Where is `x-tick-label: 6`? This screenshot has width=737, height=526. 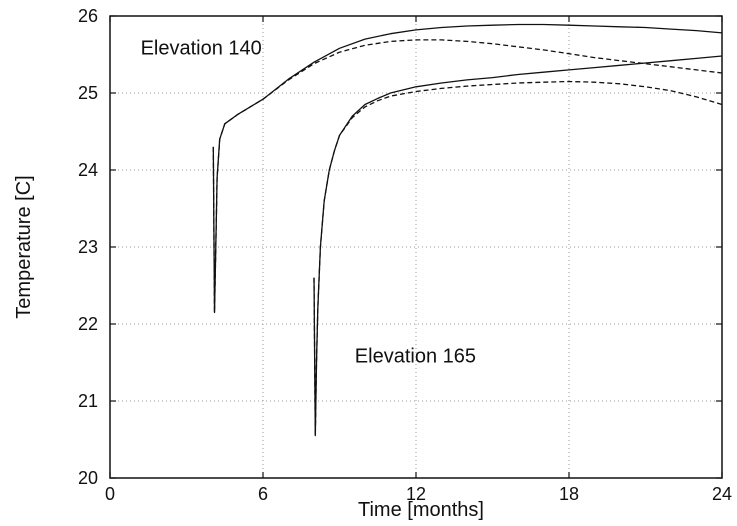 x-tick-label: 6 is located at coordinates (263, 494).